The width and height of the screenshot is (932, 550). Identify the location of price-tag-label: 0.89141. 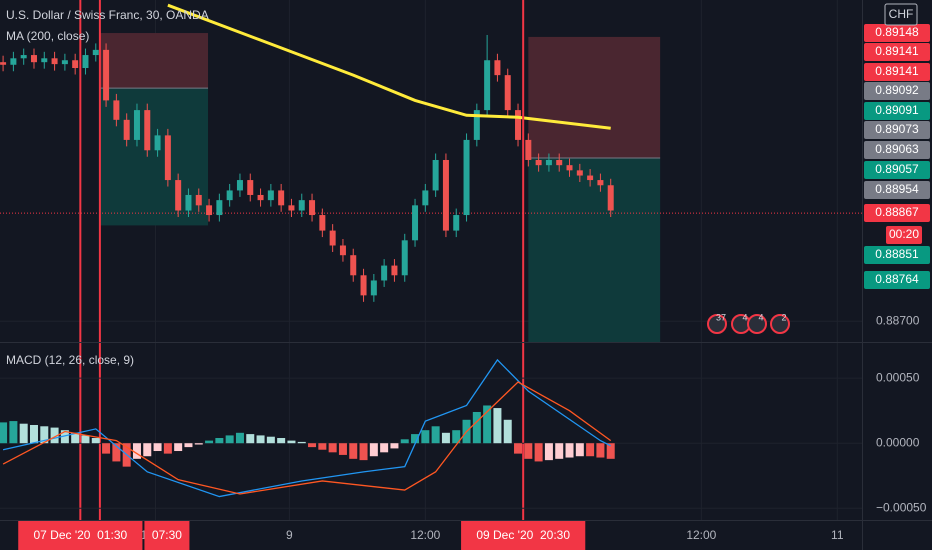
(897, 71).